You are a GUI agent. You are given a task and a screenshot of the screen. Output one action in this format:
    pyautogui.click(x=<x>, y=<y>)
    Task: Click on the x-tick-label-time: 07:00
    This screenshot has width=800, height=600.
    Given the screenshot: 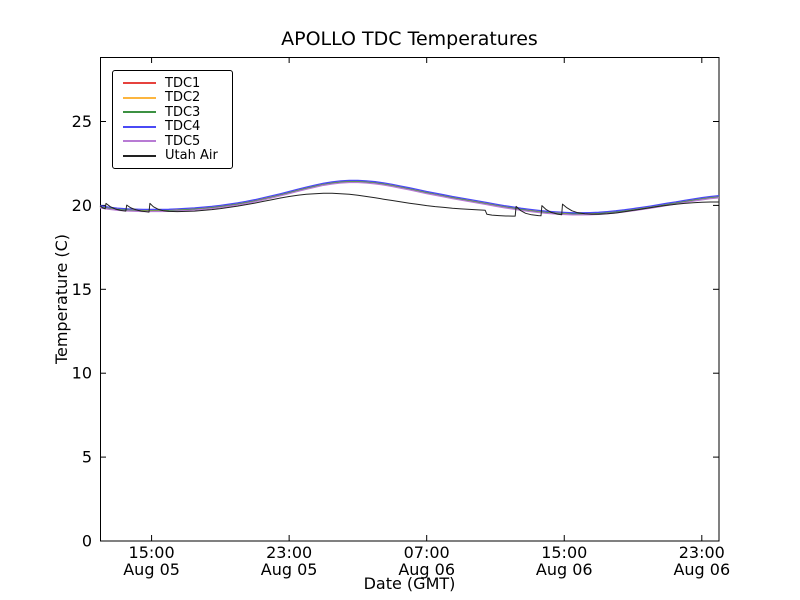 What is the action you would take?
    pyautogui.click(x=427, y=552)
    